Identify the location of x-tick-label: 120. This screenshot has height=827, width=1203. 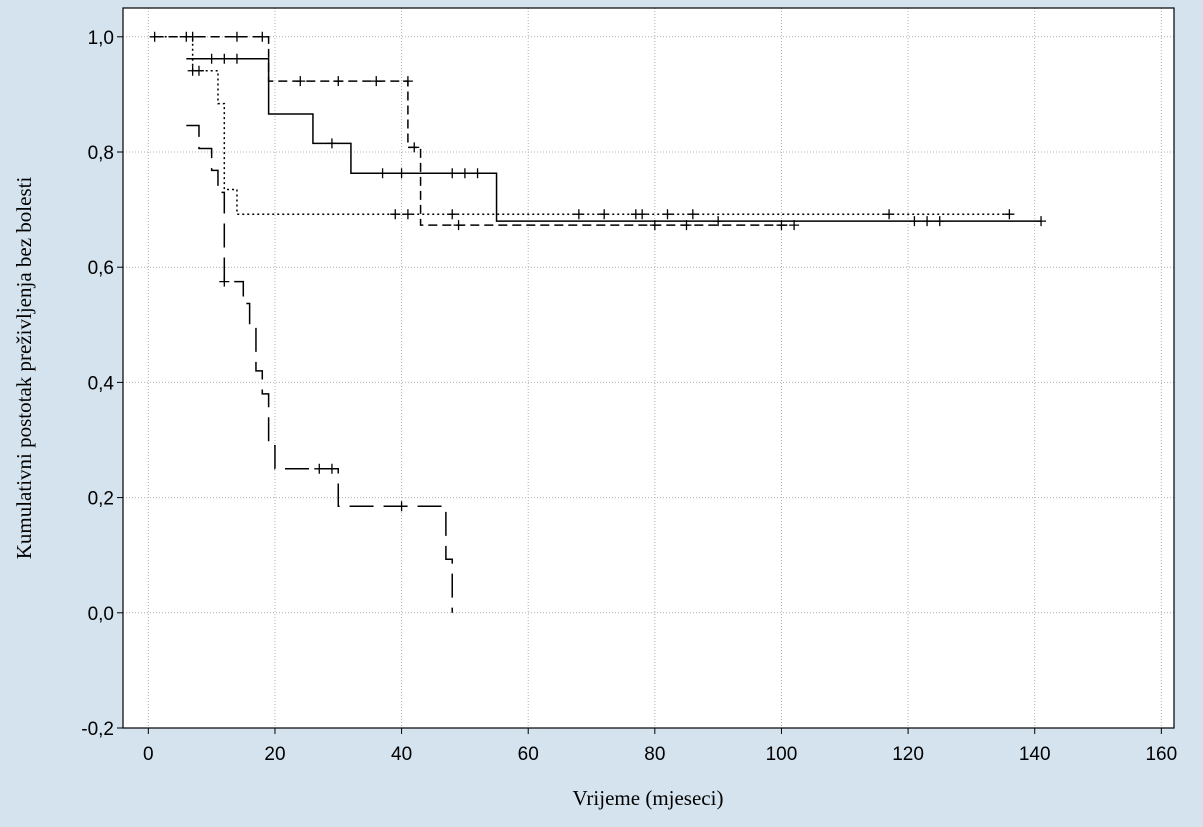
(908, 754).